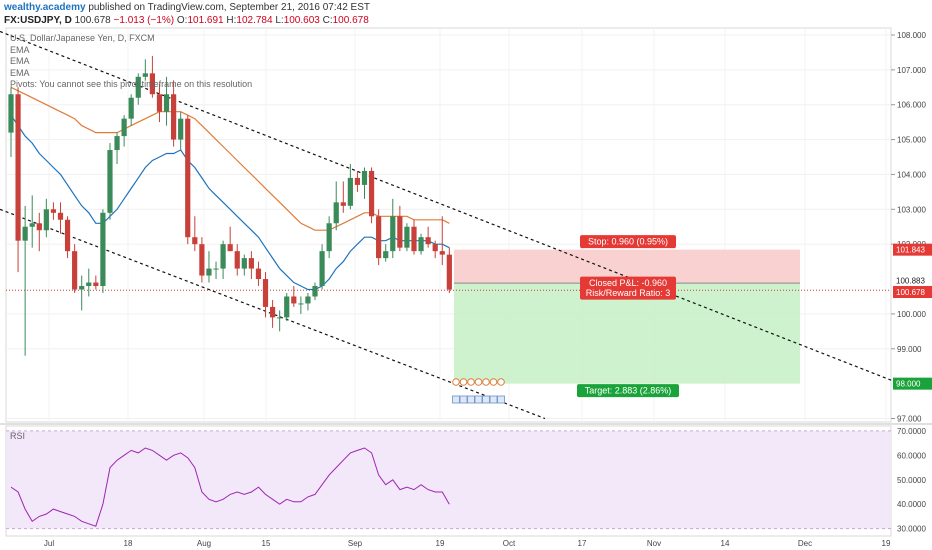 The height and width of the screenshot is (550, 932). Describe the element at coordinates (440, 543) in the screenshot. I see `x-tick-label: 19` at that location.